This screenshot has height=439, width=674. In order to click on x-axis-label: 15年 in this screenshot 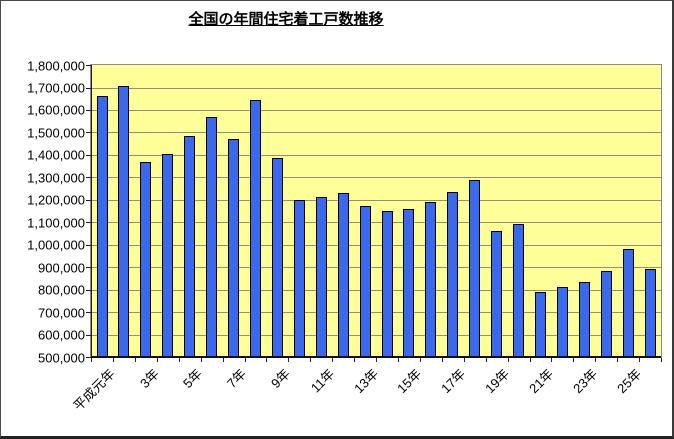, I will do `click(409, 381)`.